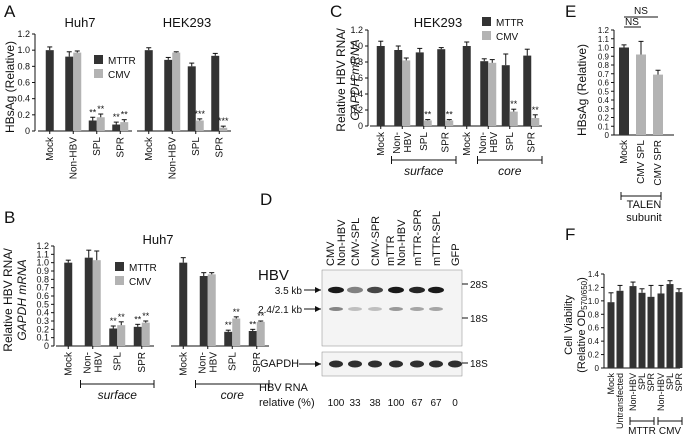  I want to click on y-tick-label: 0.4, so click(23, 99).